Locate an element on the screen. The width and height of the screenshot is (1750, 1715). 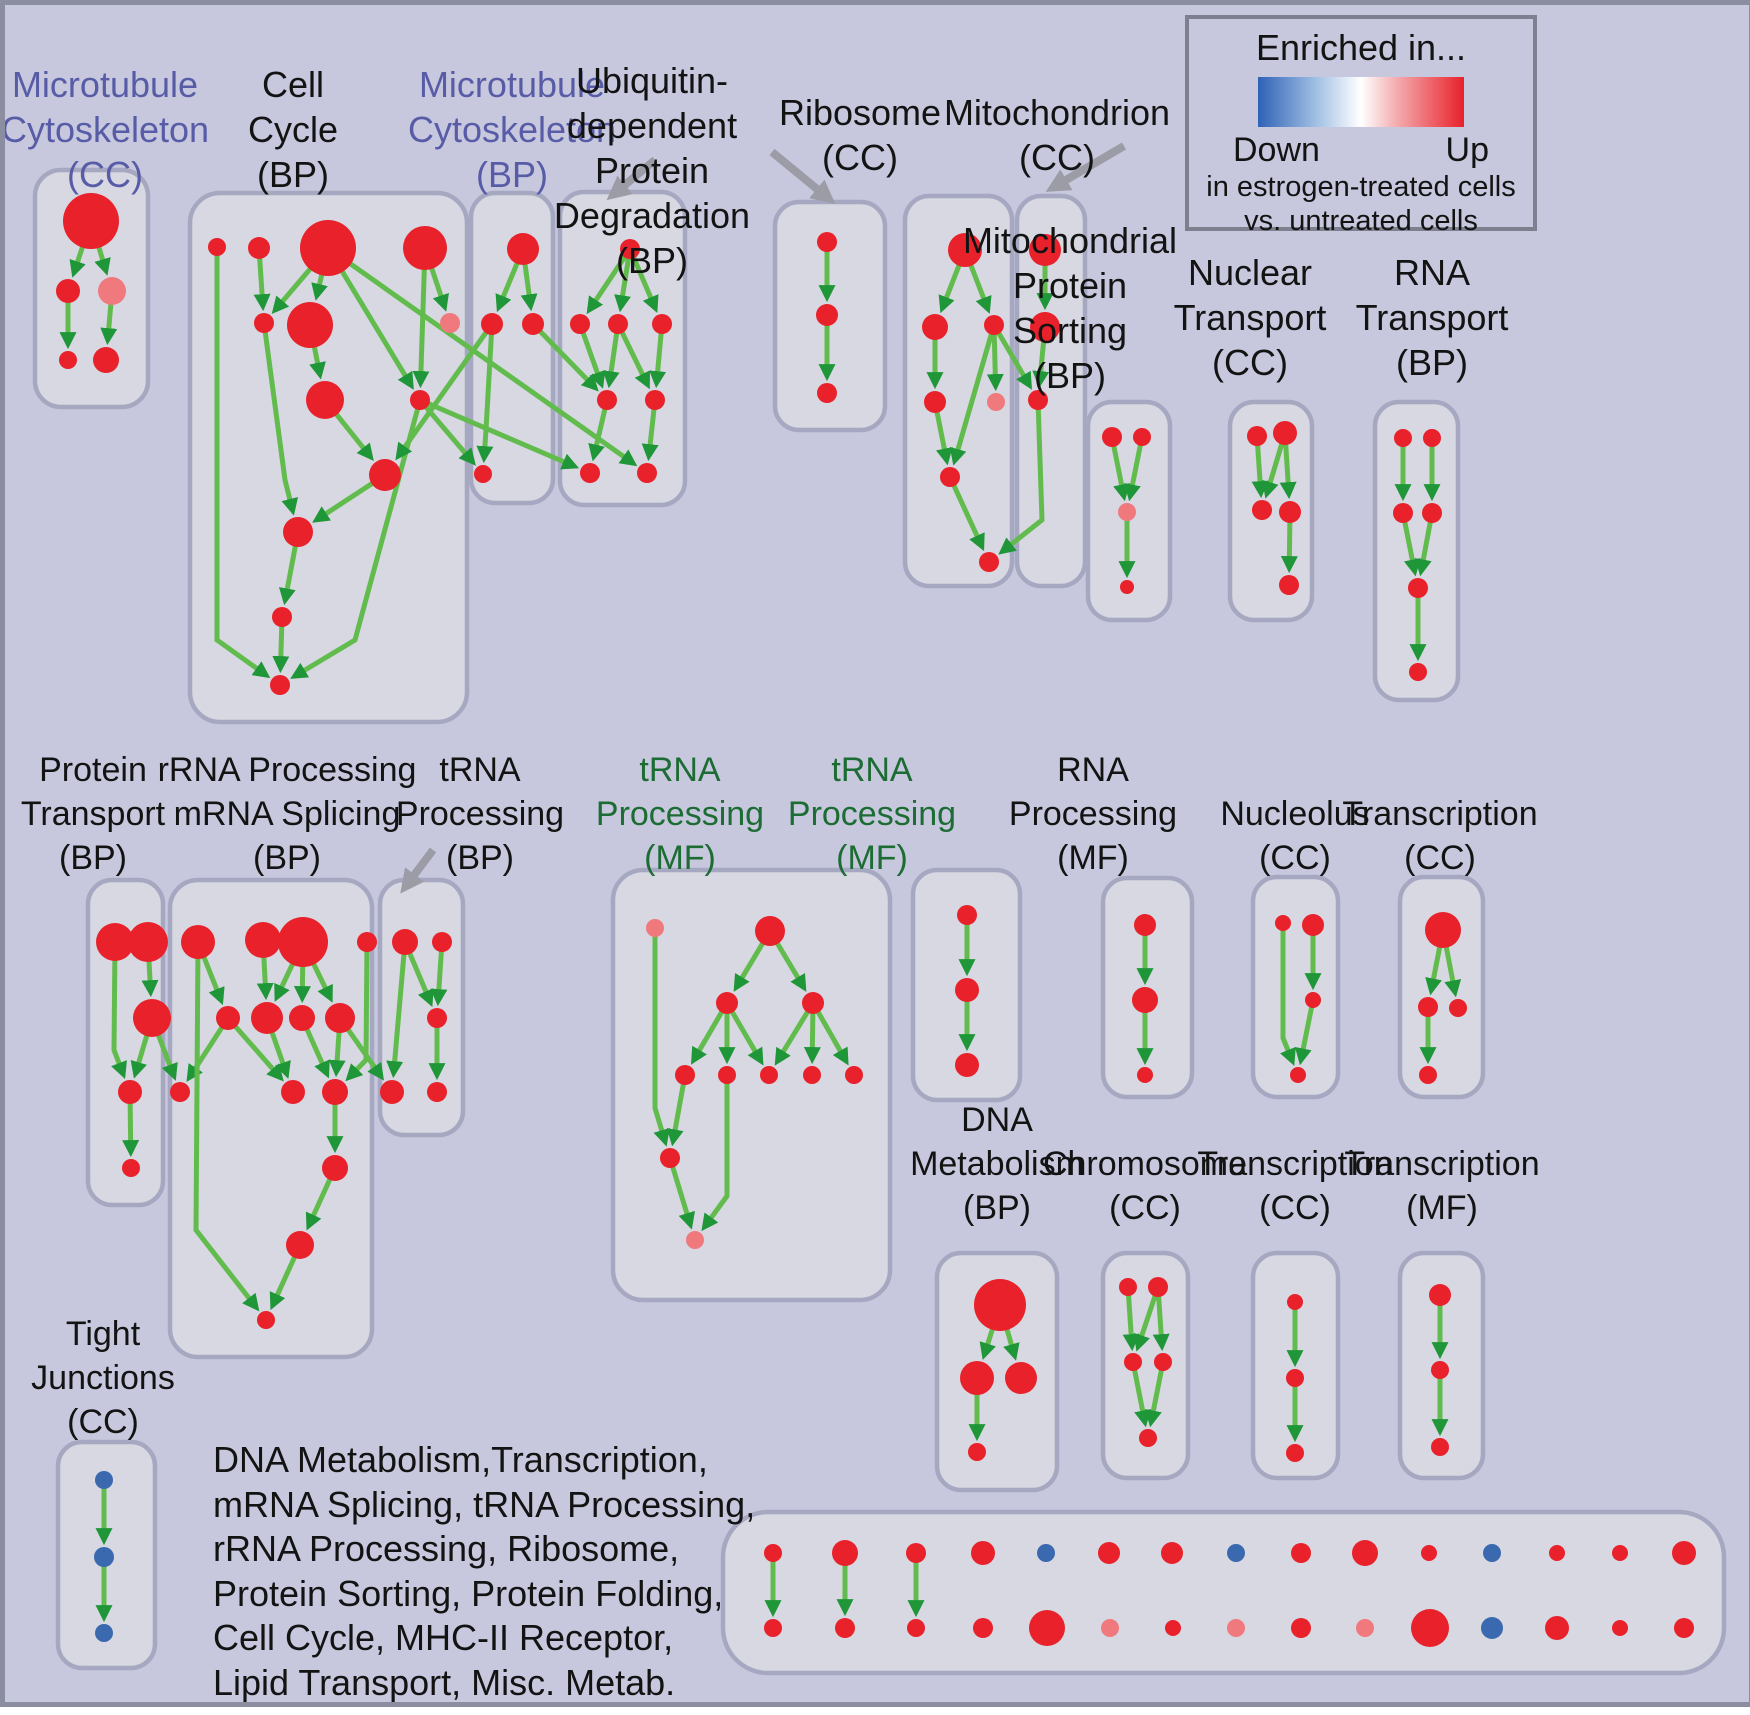
rna-transport-bp-box is located at coordinates (1416, 551).